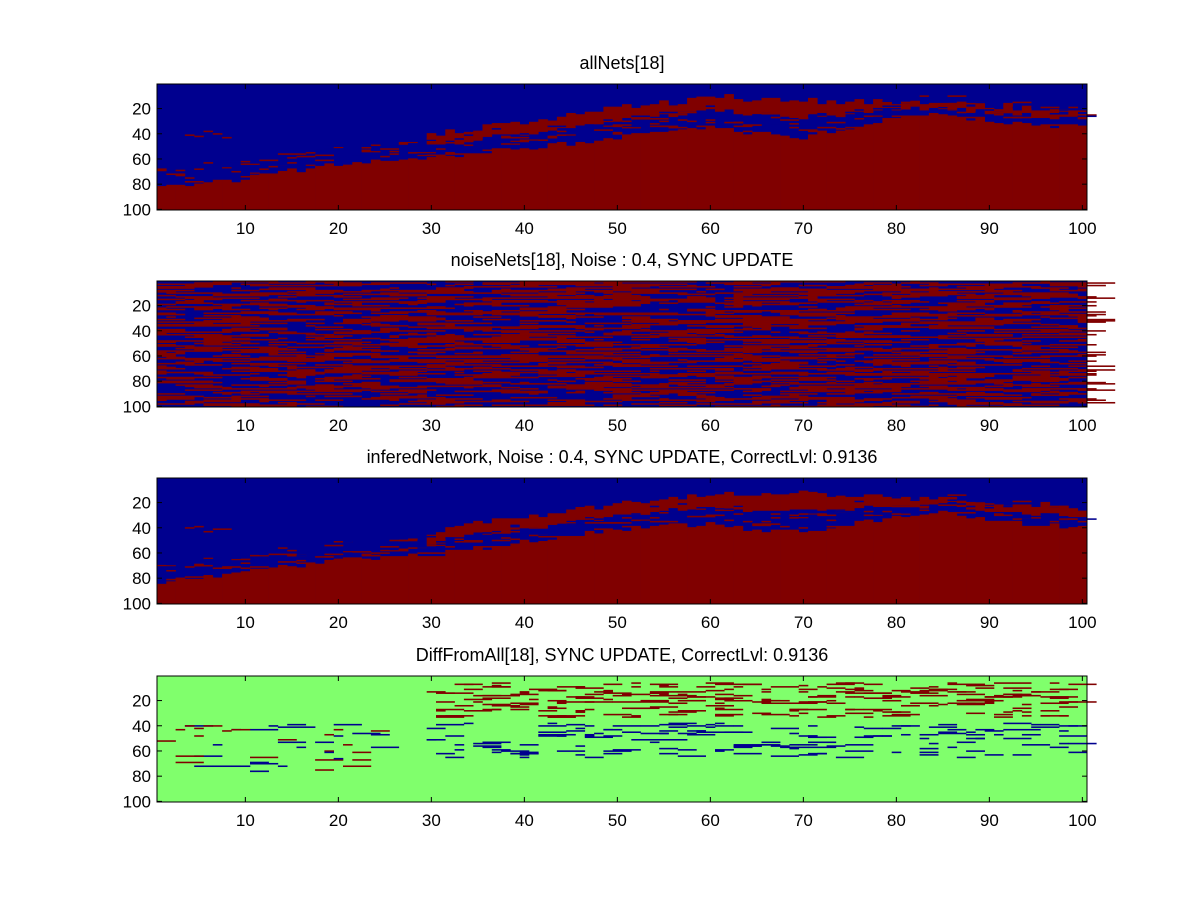 This screenshot has height=906, width=1201. Describe the element at coordinates (141, 134) in the screenshot. I see `y-tick-label: 40` at that location.